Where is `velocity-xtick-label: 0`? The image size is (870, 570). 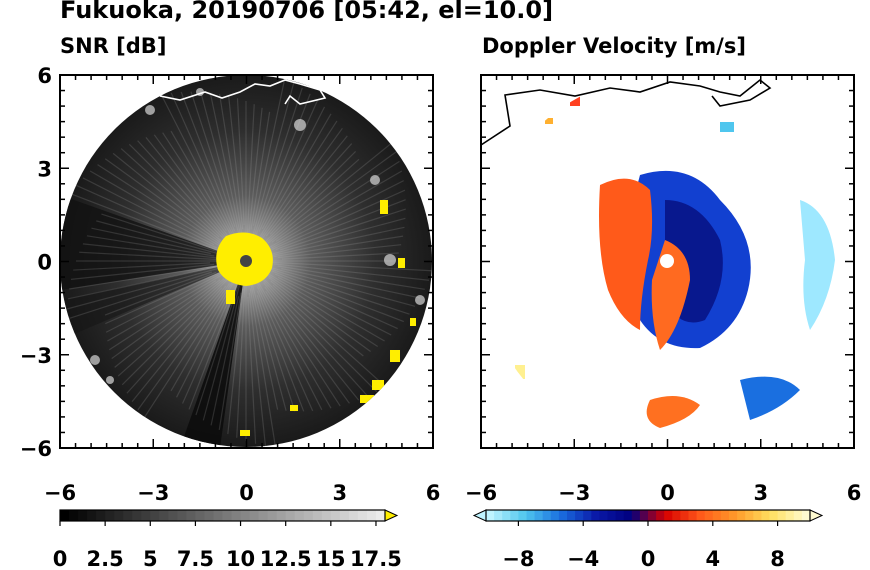 velocity-xtick-label: 0 is located at coordinates (667, 493).